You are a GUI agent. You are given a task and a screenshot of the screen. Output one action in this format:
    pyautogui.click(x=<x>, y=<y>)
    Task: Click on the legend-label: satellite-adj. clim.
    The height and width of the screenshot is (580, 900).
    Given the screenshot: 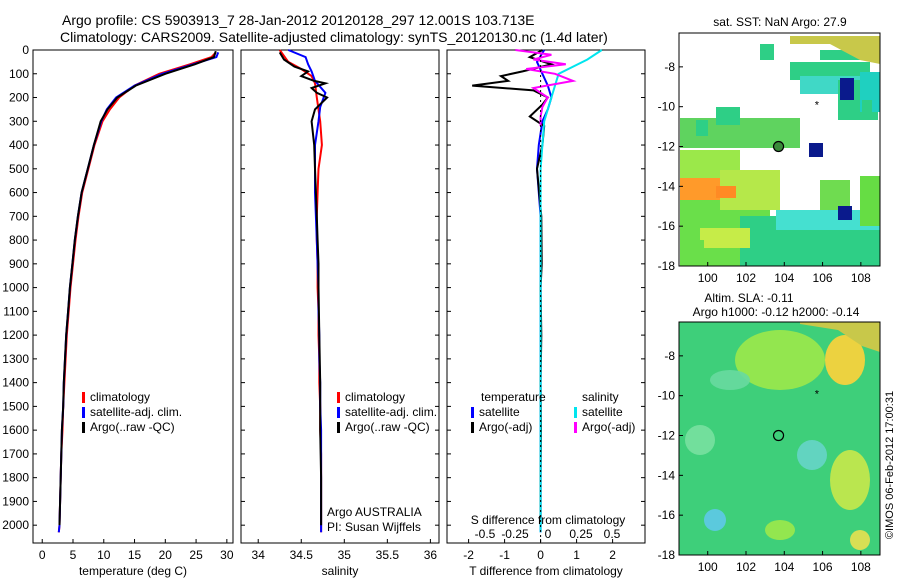 What is the action you would take?
    pyautogui.click(x=136, y=412)
    